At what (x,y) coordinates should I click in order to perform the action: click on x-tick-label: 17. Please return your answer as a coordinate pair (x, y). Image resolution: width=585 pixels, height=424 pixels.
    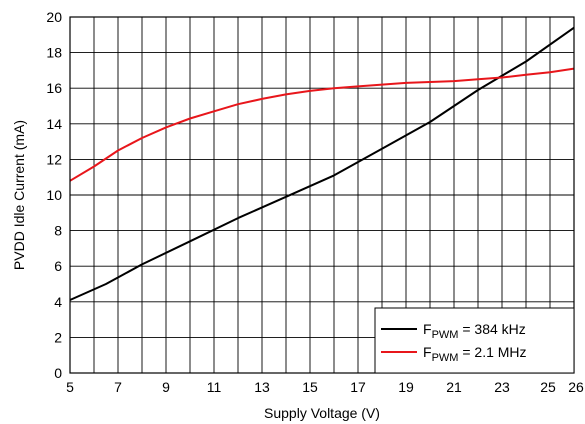
    Looking at the image, I should click on (358, 387).